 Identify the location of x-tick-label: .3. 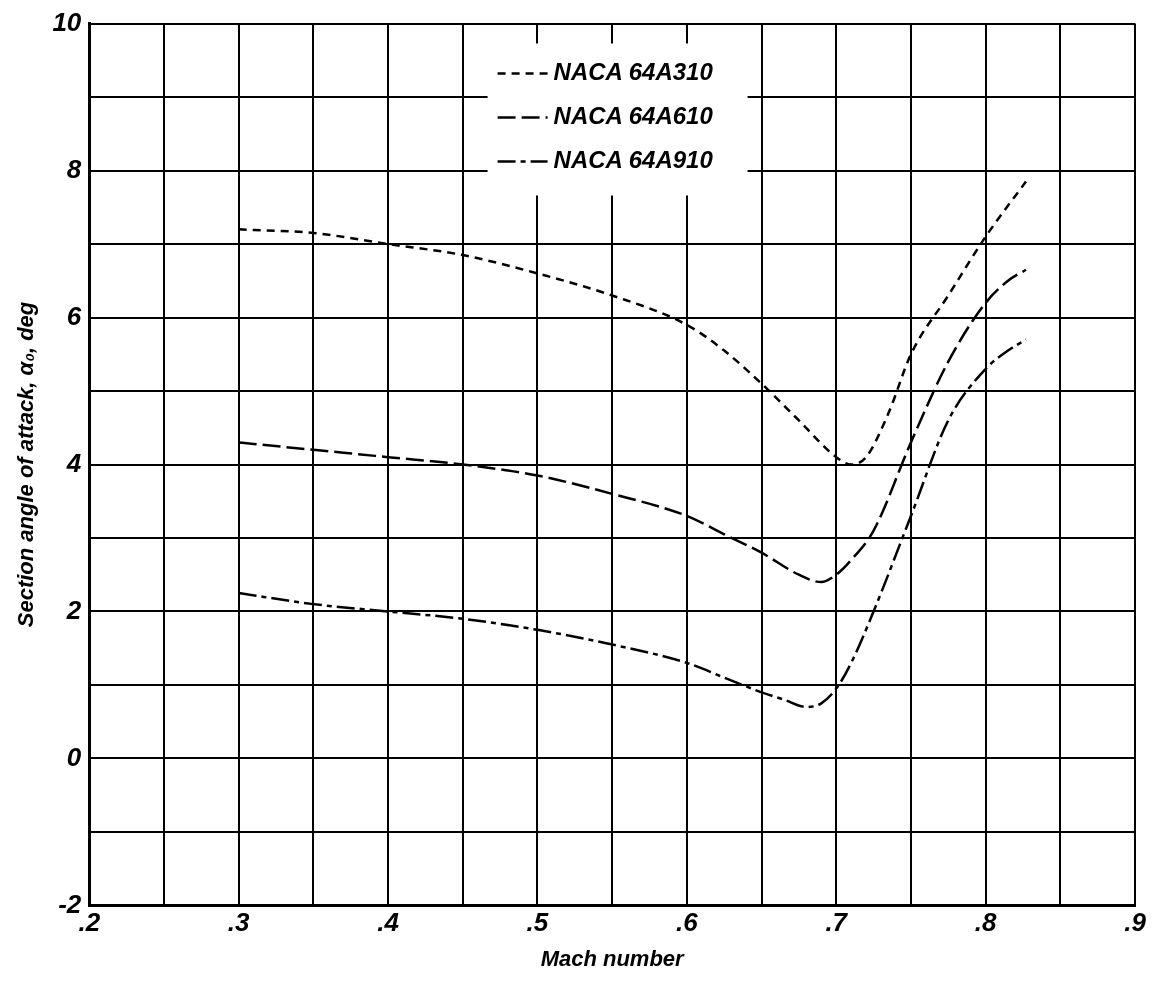
(239, 922).